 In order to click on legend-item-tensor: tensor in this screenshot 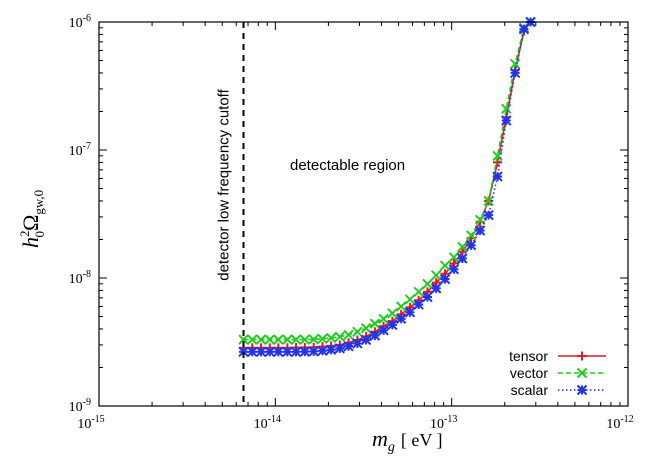, I will do `click(557, 356)`.